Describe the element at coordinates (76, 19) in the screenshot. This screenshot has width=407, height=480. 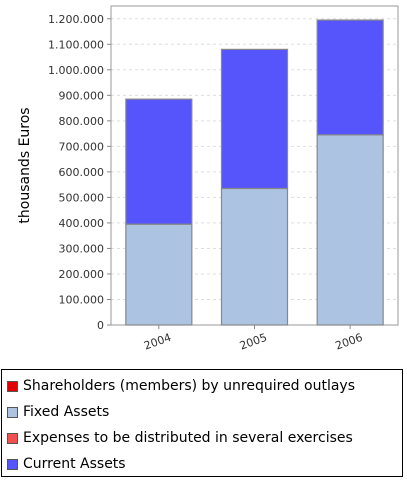
I see `y-tick-label: 1.200.000` at that location.